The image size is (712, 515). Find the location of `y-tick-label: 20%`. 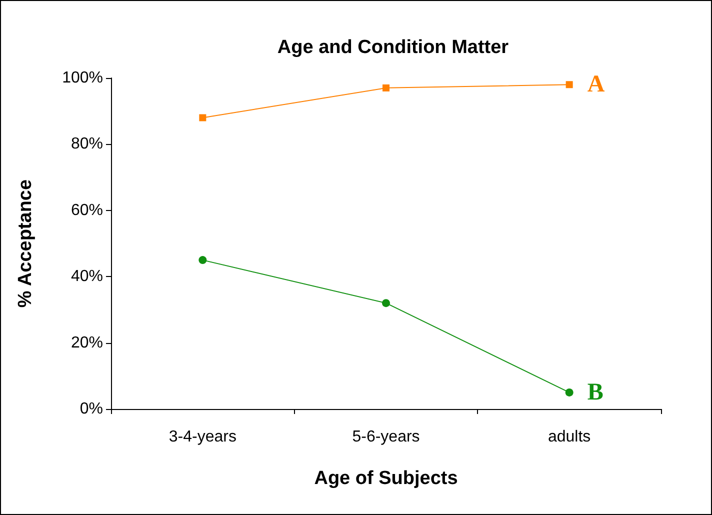

y-tick-label: 20% is located at coordinates (86, 343).